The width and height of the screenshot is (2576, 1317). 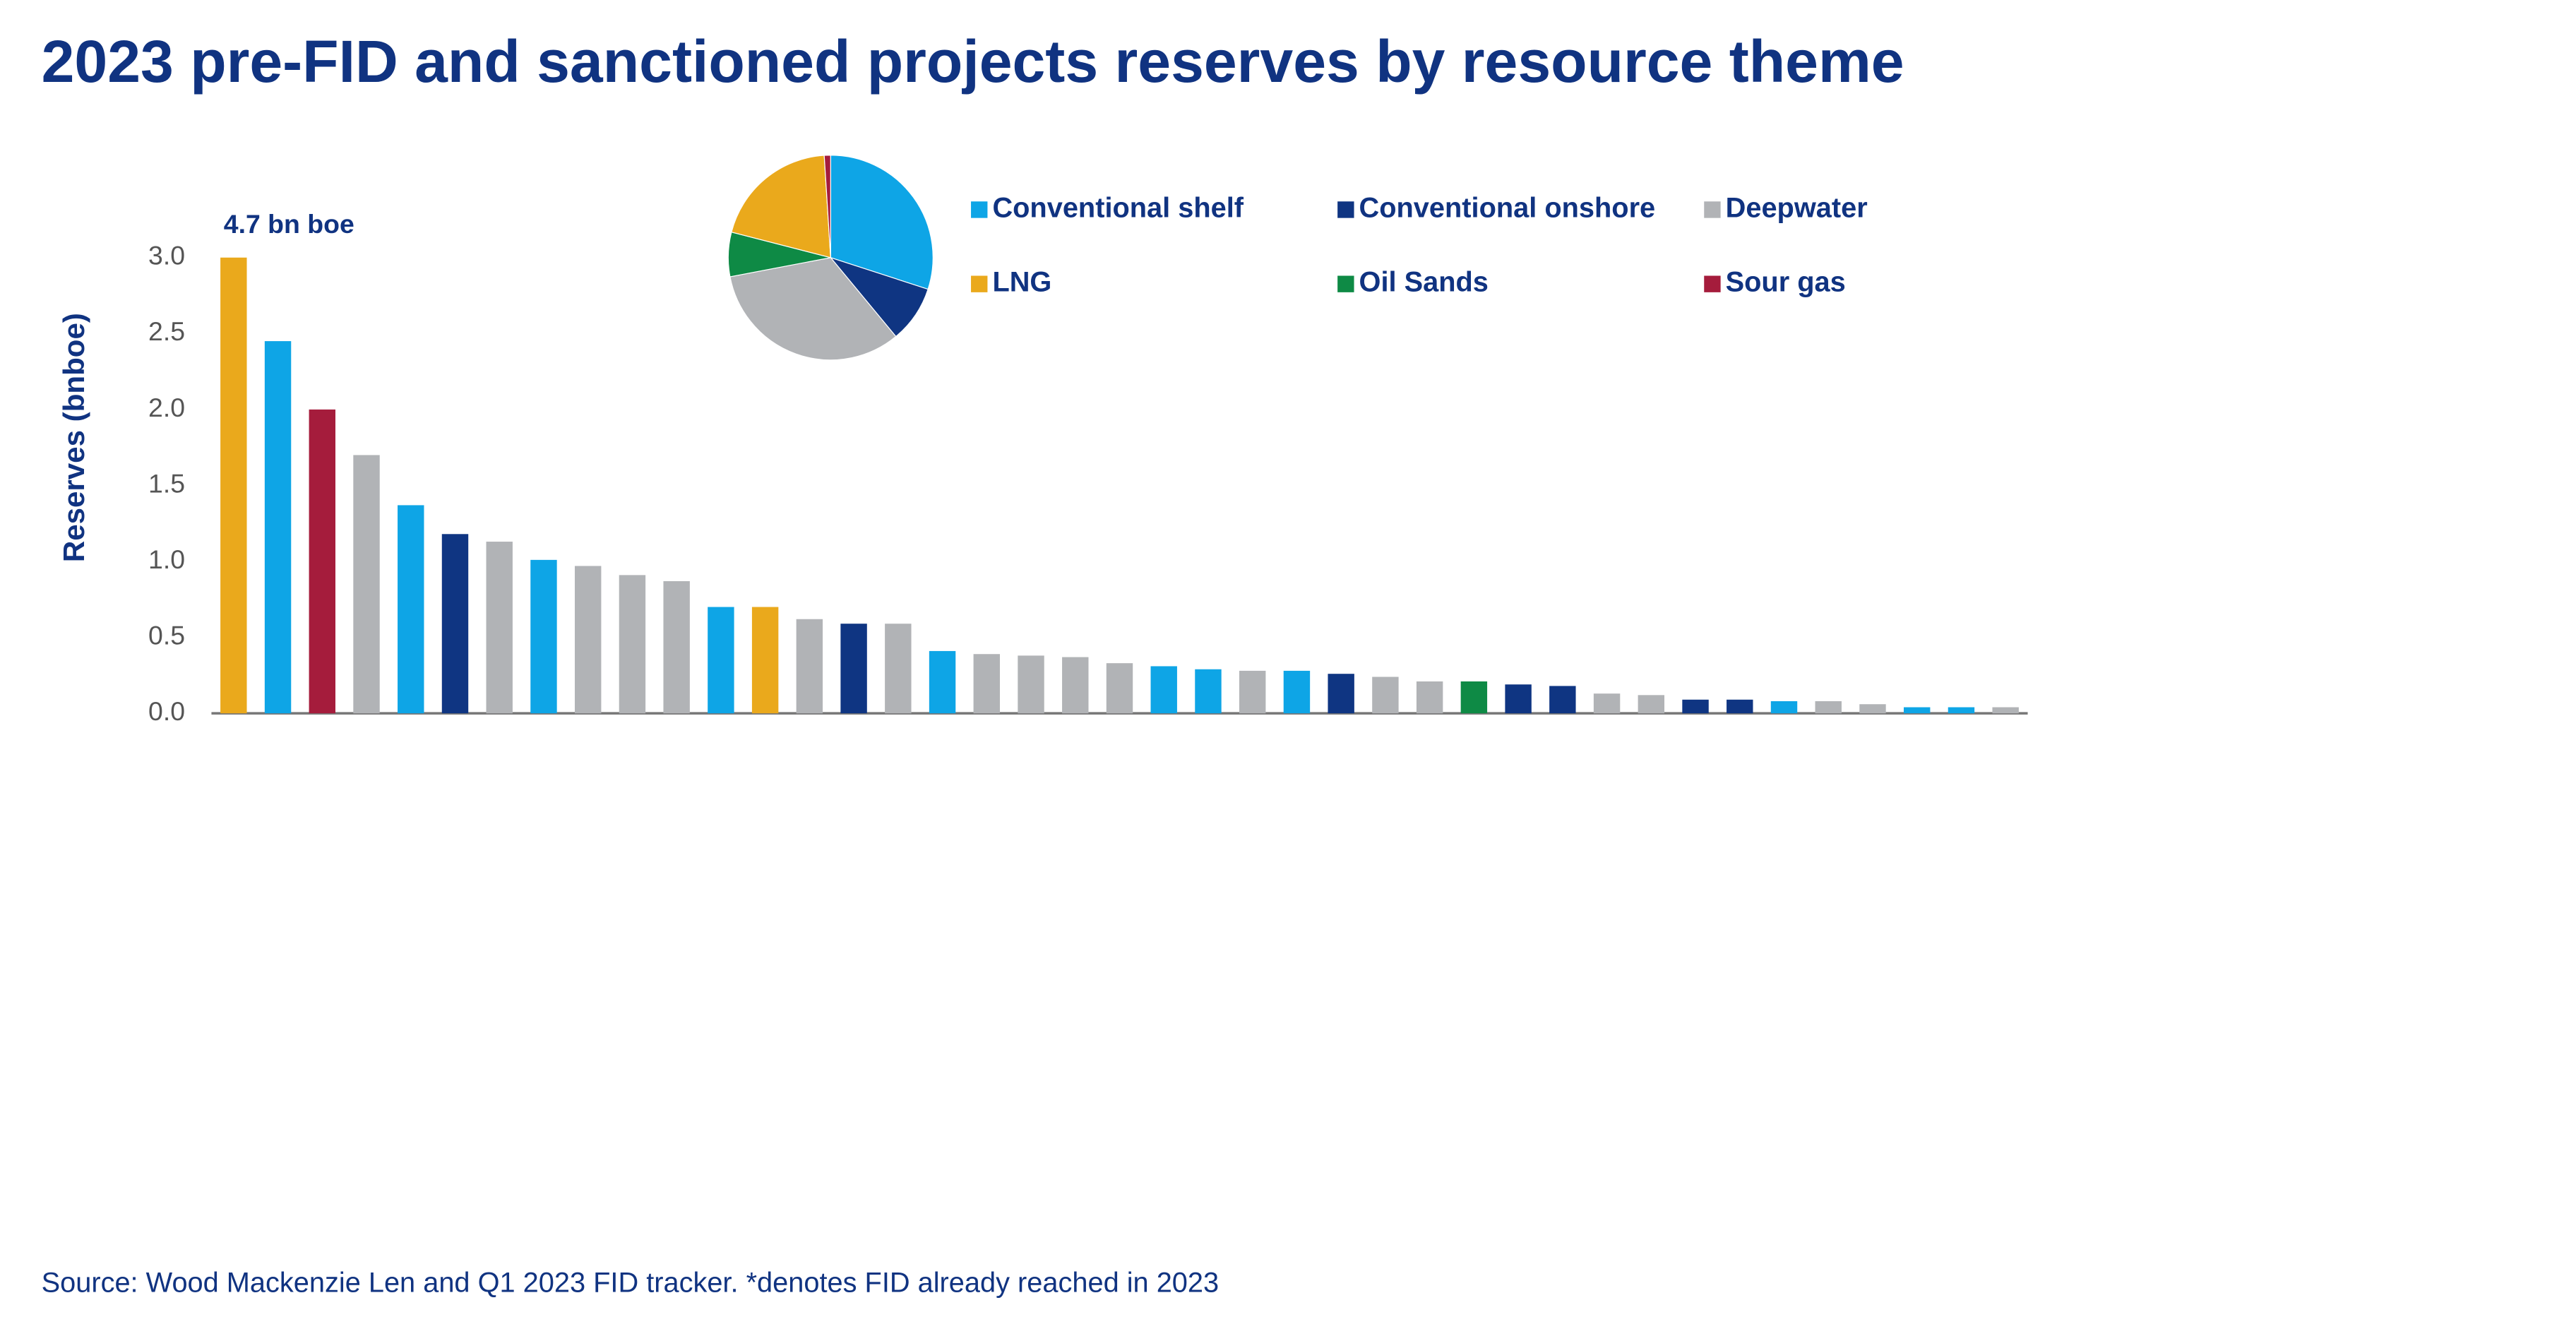 What do you see at coordinates (289, 224) in the screenshot?
I see `value-label: 4.7 bn boe` at bounding box center [289, 224].